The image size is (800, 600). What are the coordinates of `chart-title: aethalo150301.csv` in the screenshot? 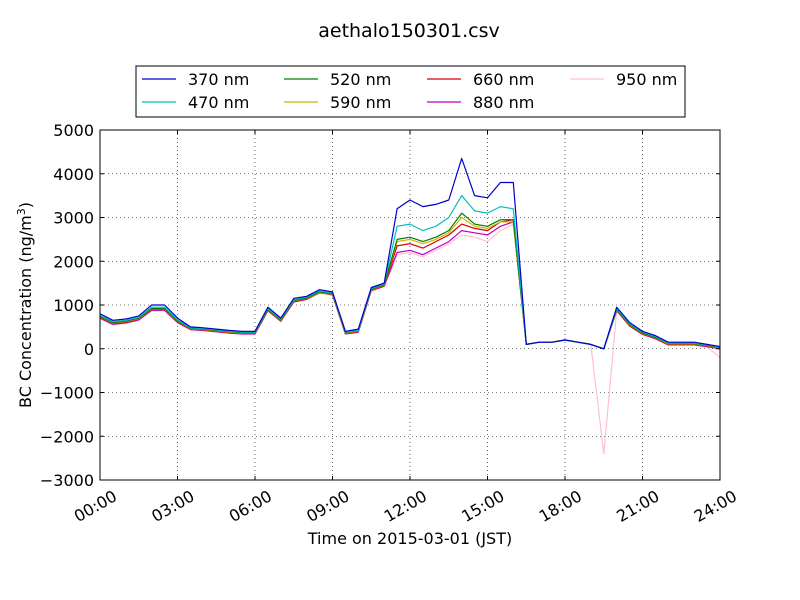 It's located at (409, 31).